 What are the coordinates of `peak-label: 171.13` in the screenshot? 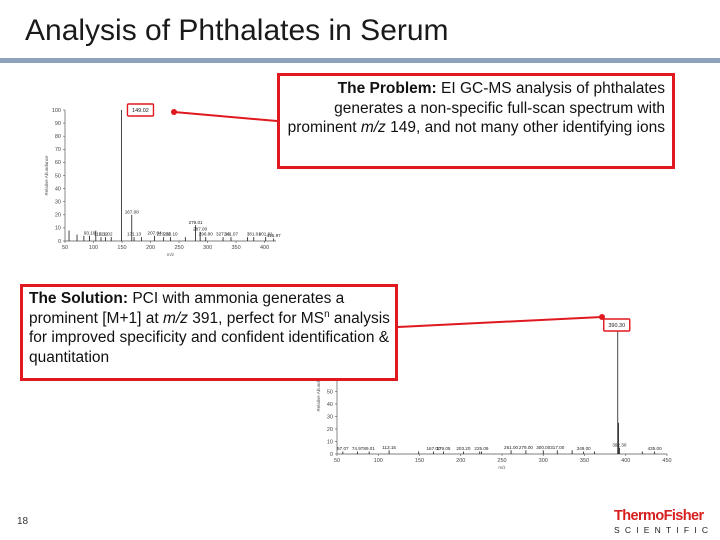 It's located at (134, 234).